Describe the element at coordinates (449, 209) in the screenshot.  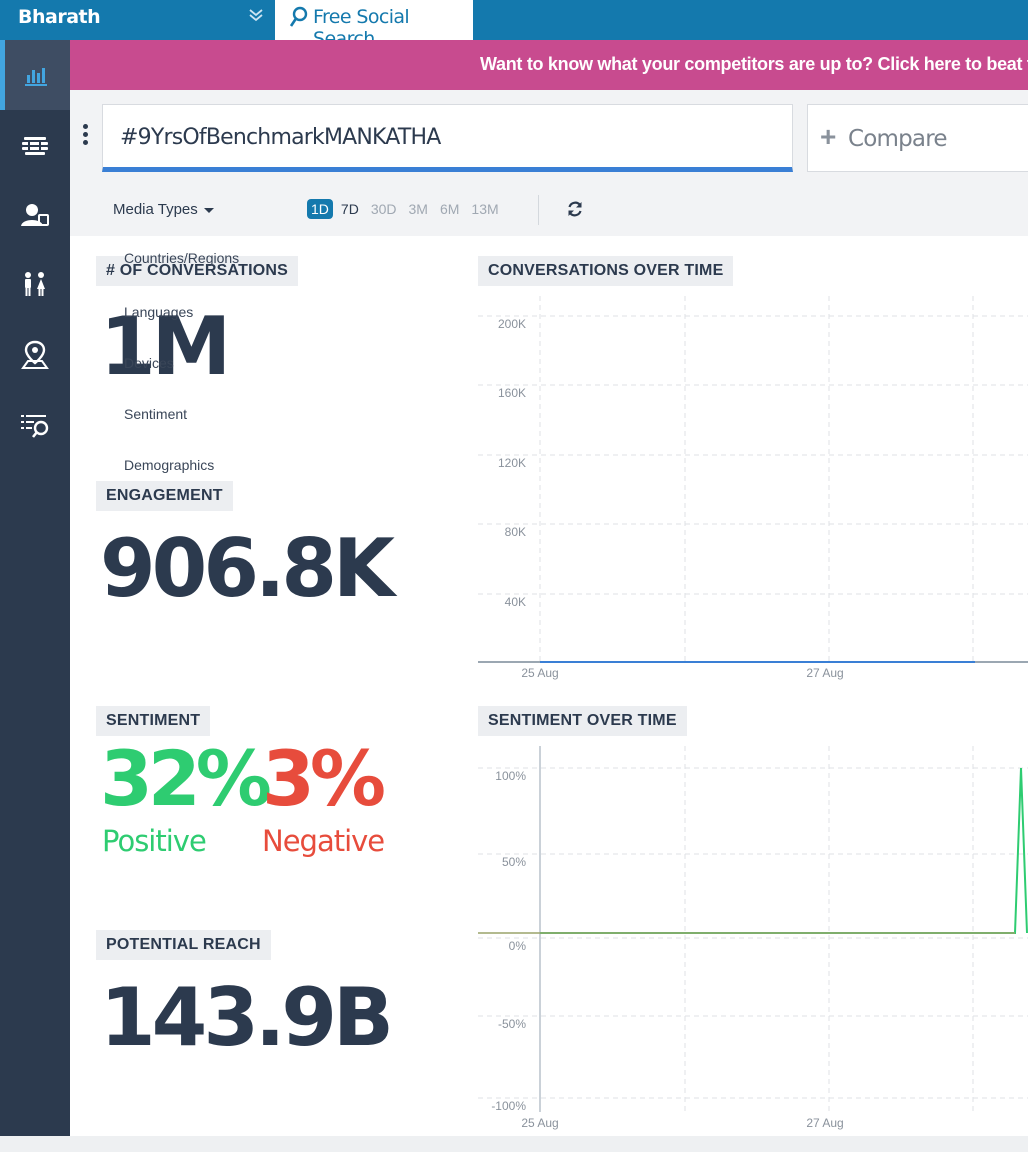
I see `time-range-tab: 6M` at that location.